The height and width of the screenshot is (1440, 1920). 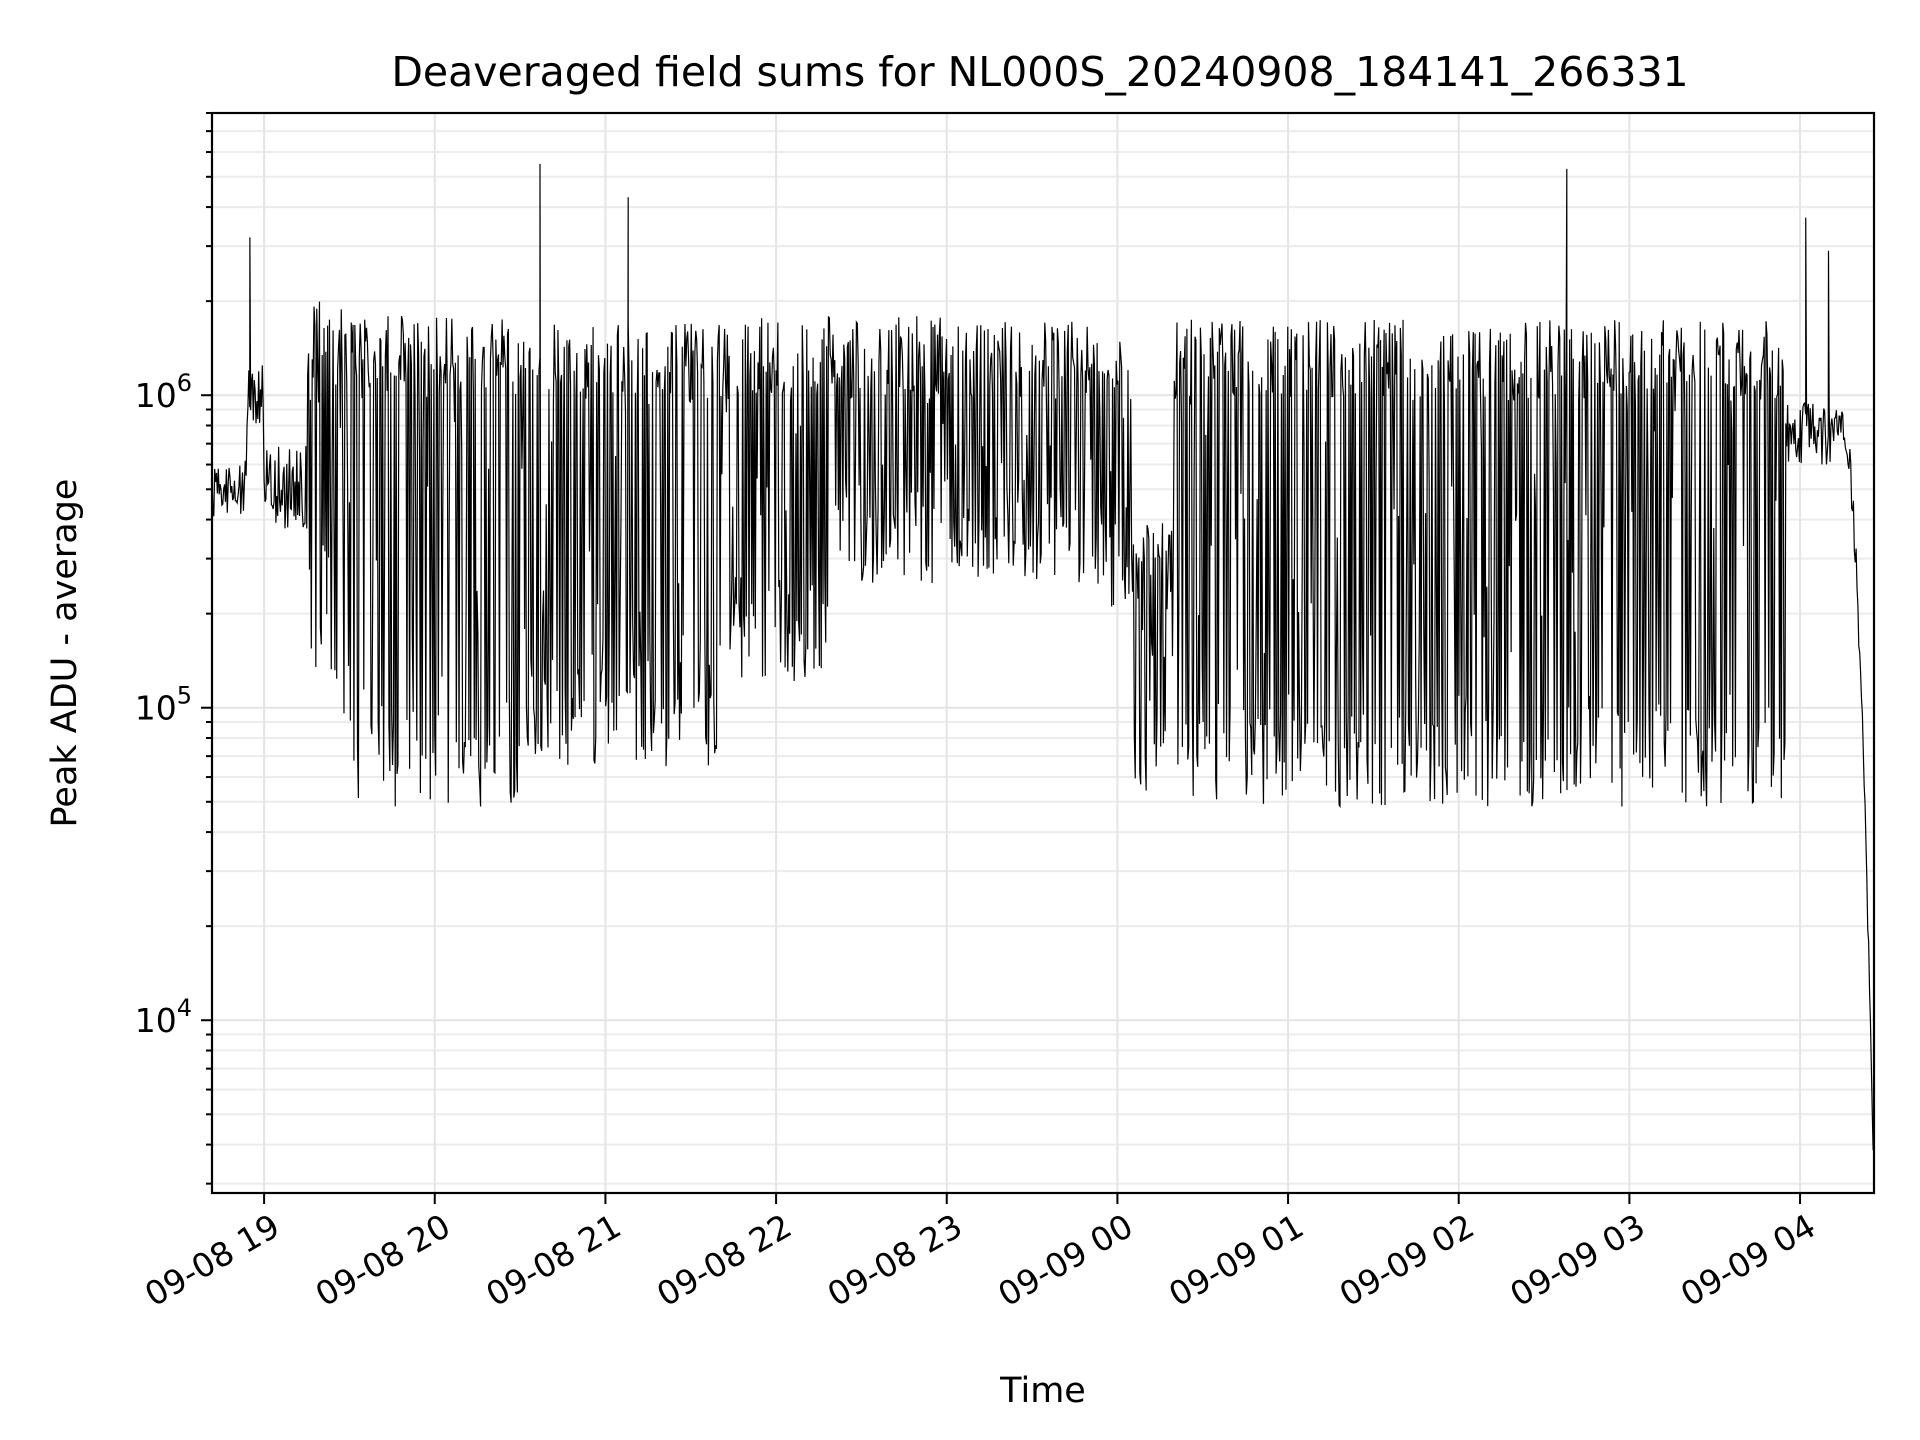 What do you see at coordinates (163, 392) in the screenshot?
I see `y-tick-label: 10⁶` at bounding box center [163, 392].